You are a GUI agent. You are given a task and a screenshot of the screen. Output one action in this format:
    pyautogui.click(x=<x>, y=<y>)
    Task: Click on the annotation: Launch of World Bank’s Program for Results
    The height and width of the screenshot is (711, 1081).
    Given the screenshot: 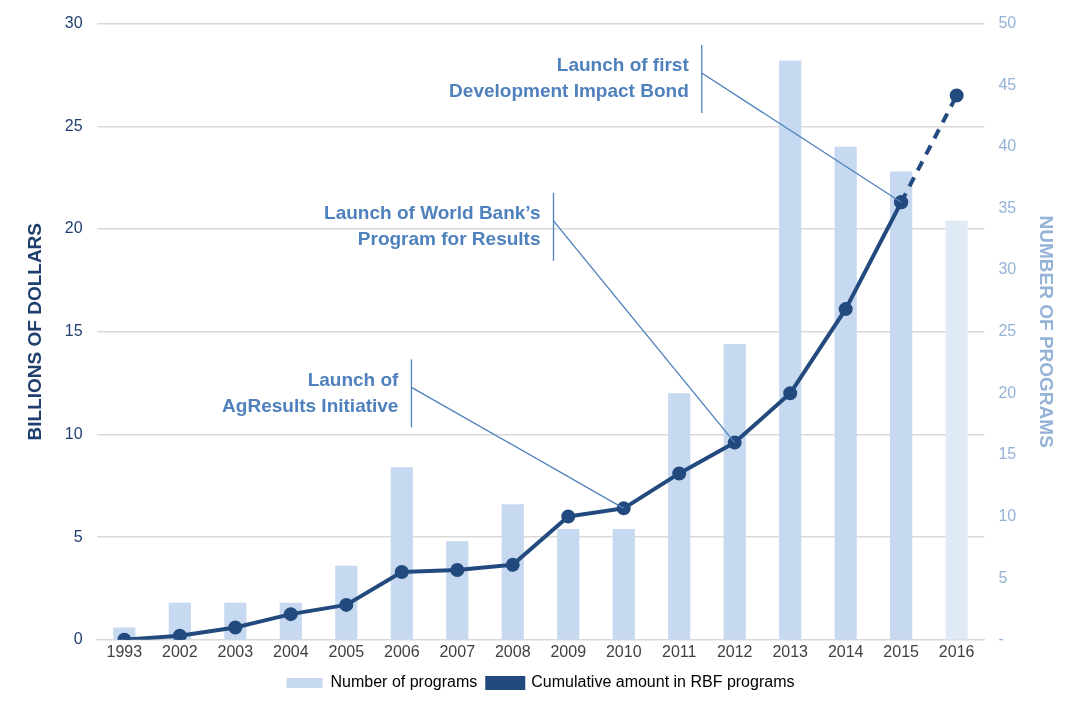 What is the action you would take?
    pyautogui.click(x=432, y=226)
    